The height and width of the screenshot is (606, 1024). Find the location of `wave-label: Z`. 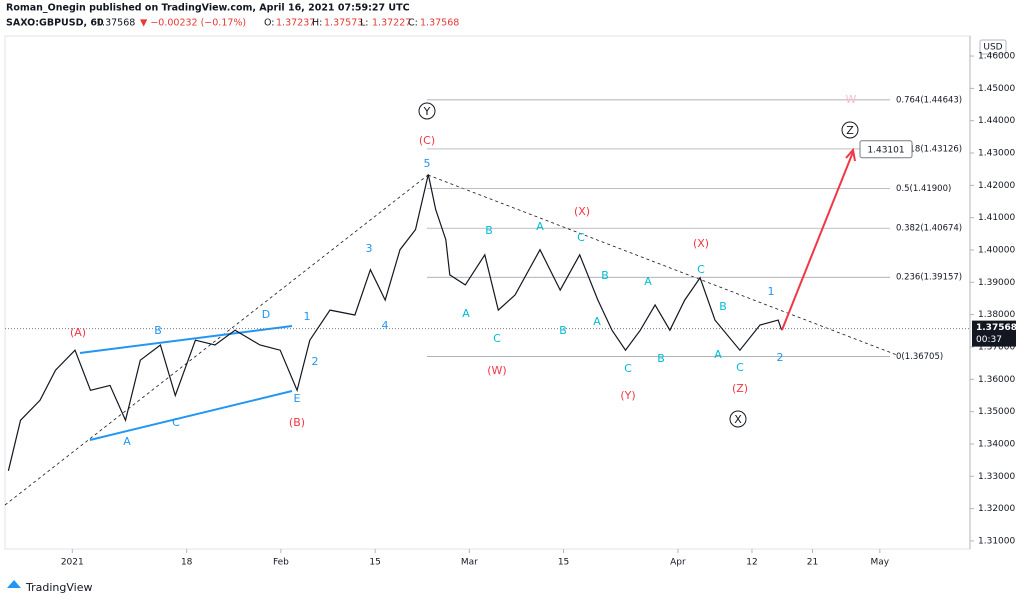

wave-label: Z is located at coordinates (850, 130).